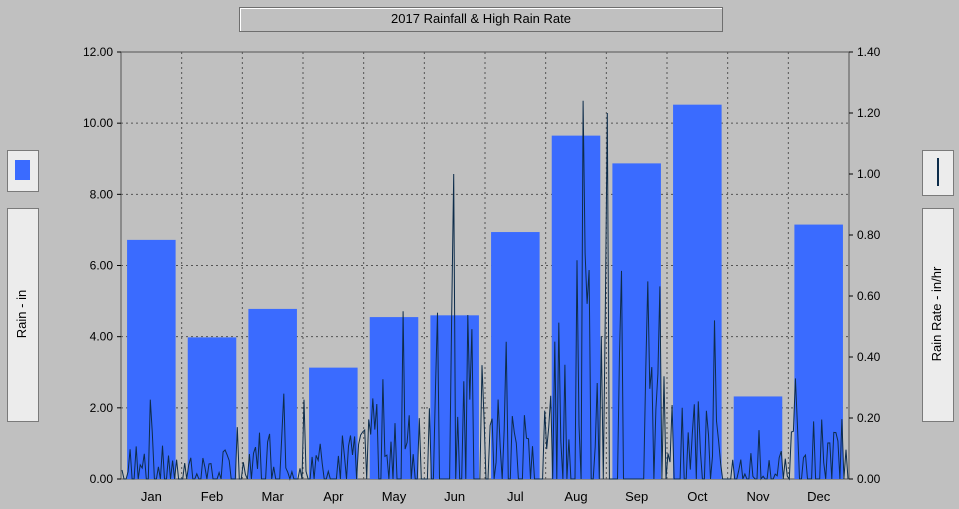  What do you see at coordinates (102, 194) in the screenshot?
I see `y-tick-label: 8.00` at bounding box center [102, 194].